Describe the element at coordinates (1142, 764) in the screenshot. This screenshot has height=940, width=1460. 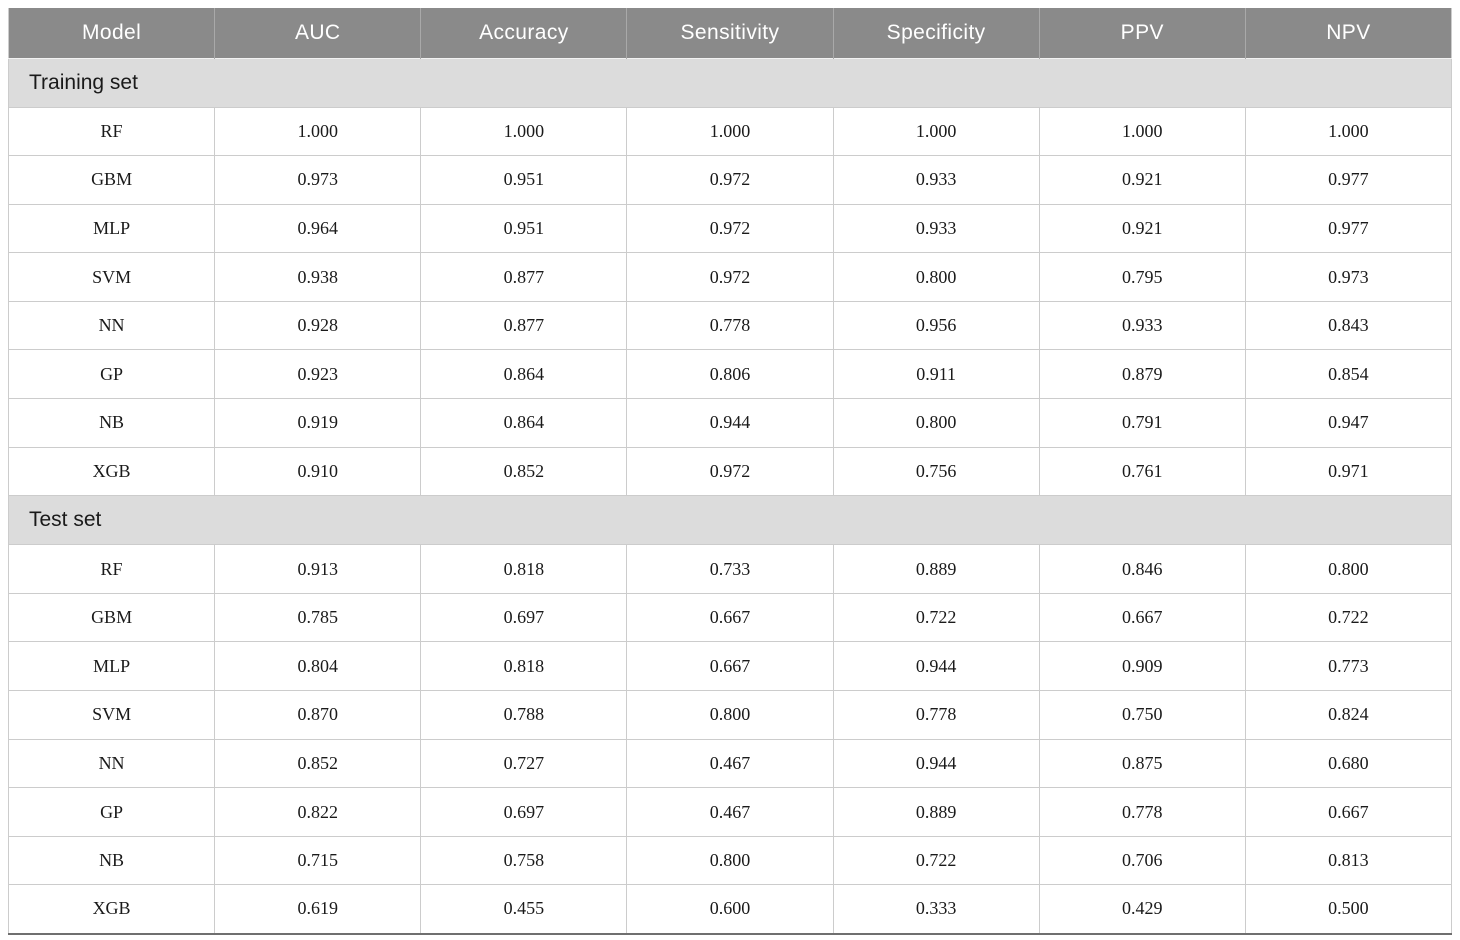
I see `value-cell: 0.875` at that location.